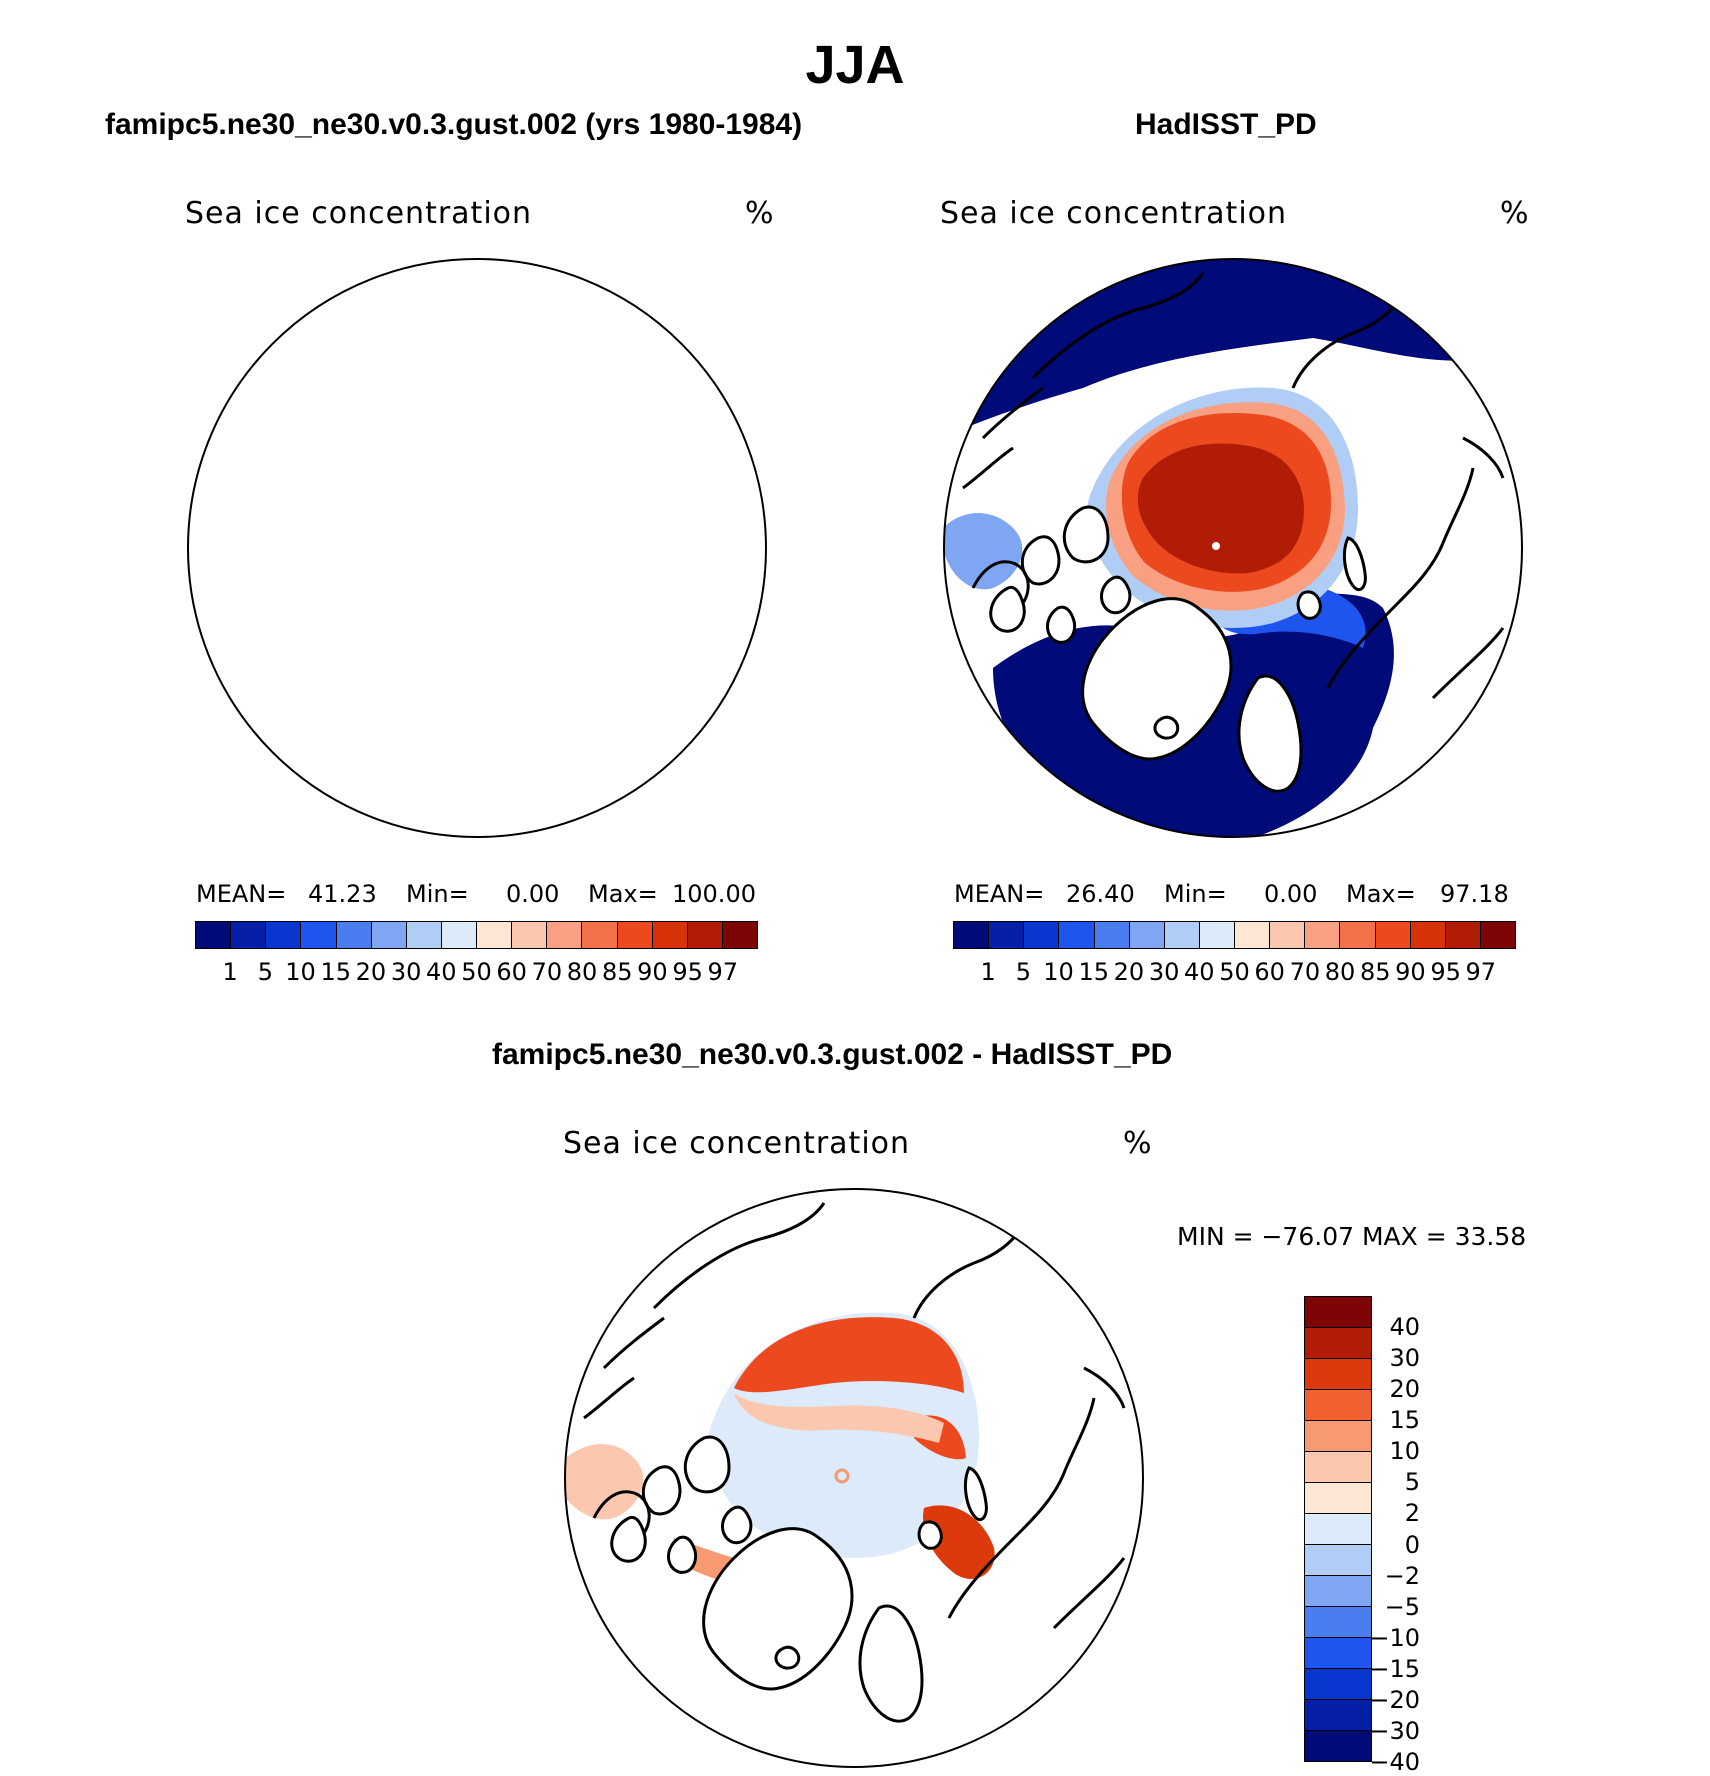 Image resolution: width=1710 pixels, height=1776 pixels. What do you see at coordinates (1412, 1513) in the screenshot?
I see `colorbar-tick-label: 2` at bounding box center [1412, 1513].